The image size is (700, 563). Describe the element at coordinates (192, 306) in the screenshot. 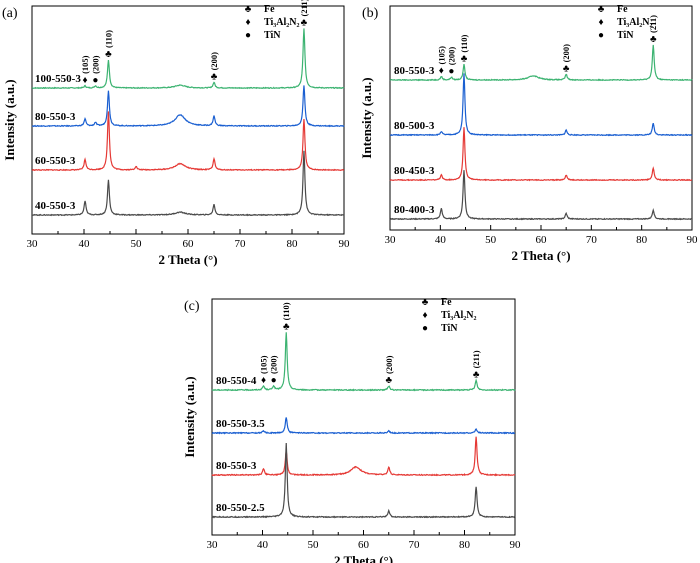

I see `panel-label: (c)` at that location.